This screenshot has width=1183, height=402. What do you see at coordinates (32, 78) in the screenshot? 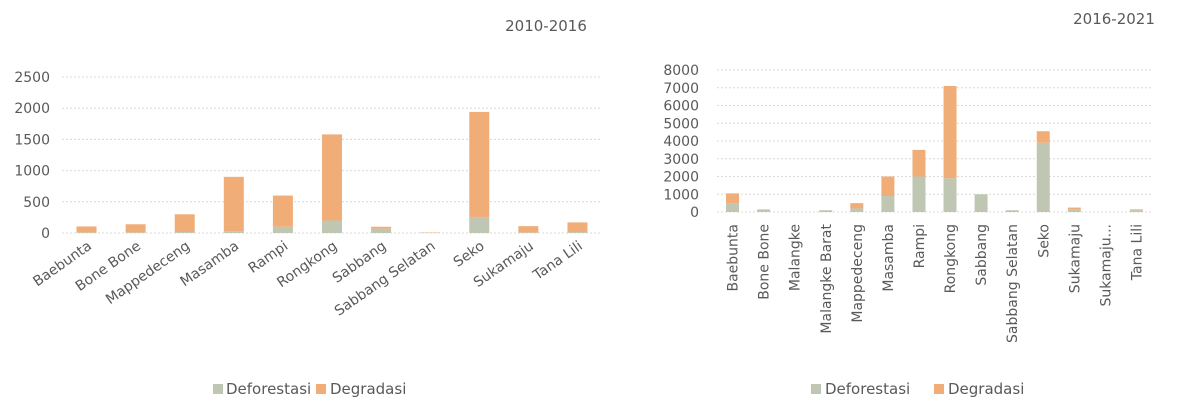
I see `y-tick-label: 2500` at bounding box center [32, 78].